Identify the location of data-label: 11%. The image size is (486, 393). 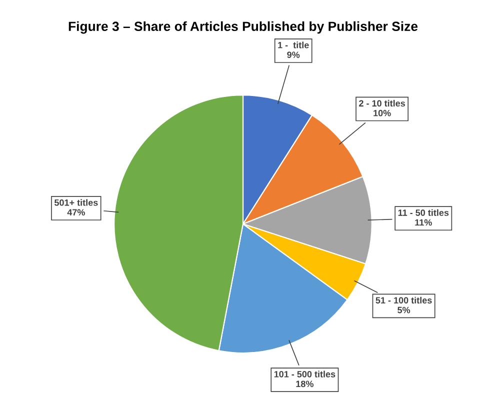
(423, 222).